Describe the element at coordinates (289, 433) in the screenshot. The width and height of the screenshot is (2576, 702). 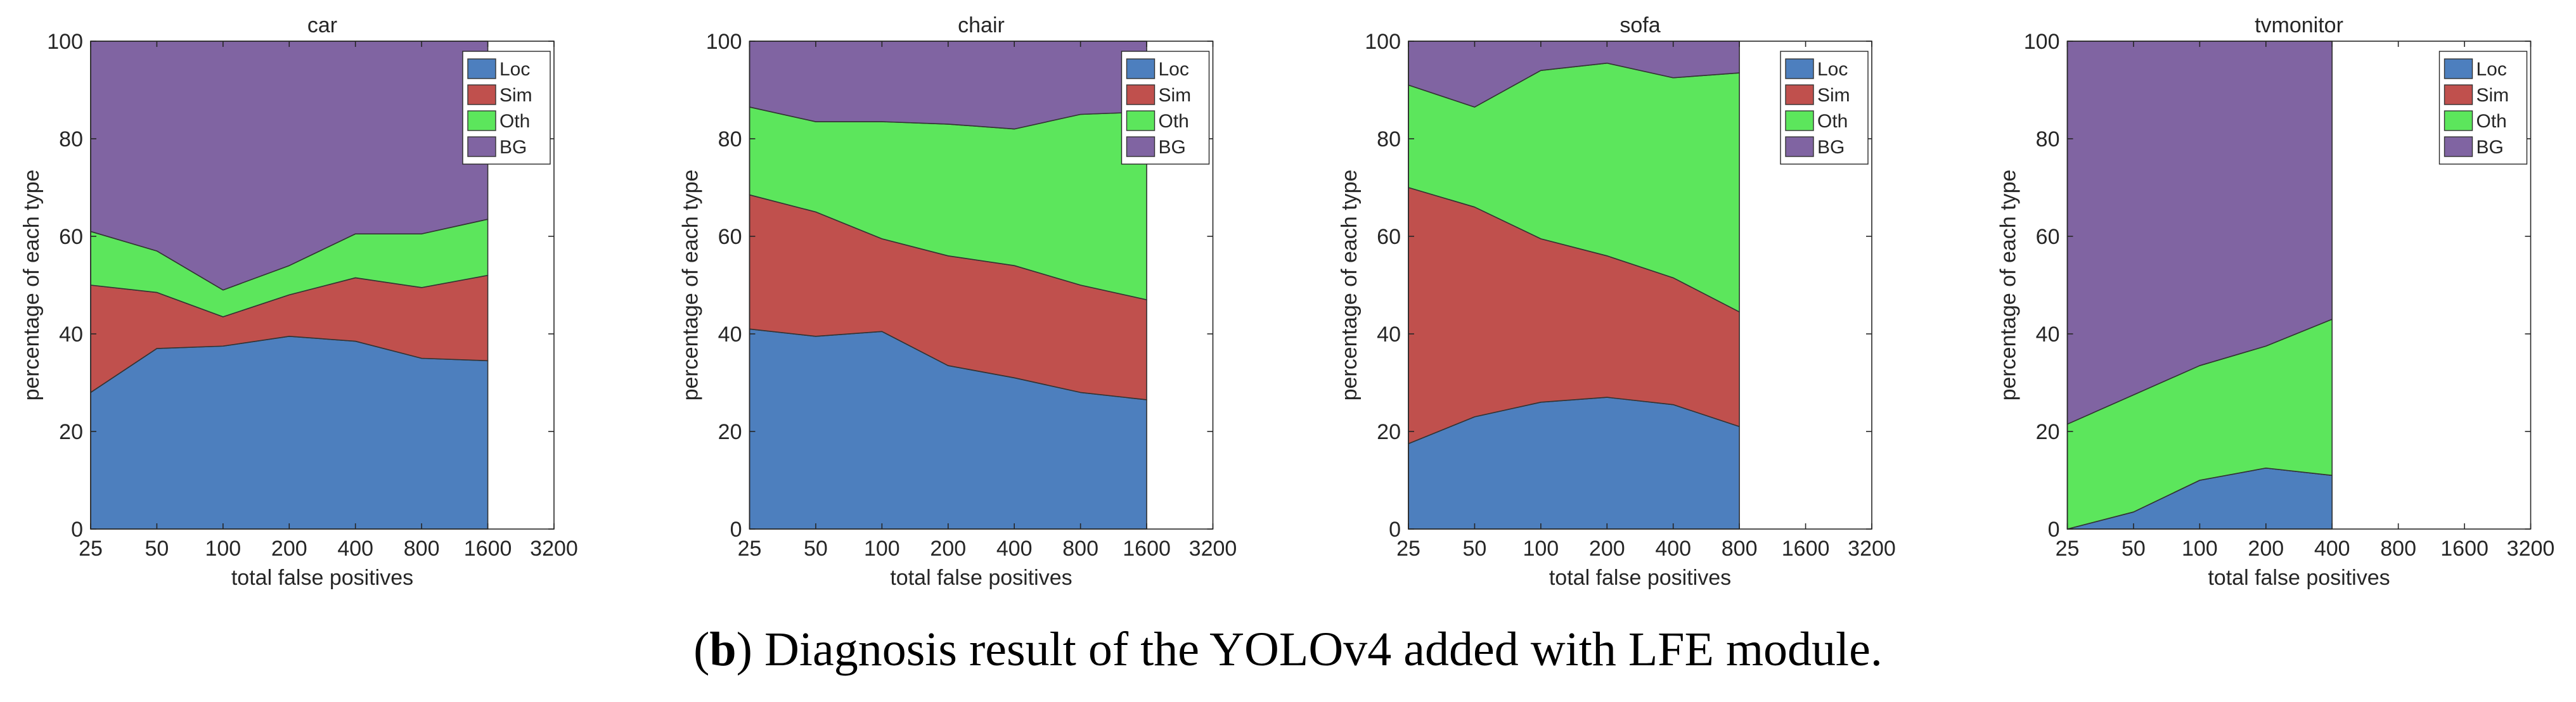
I see `area-loc` at that location.